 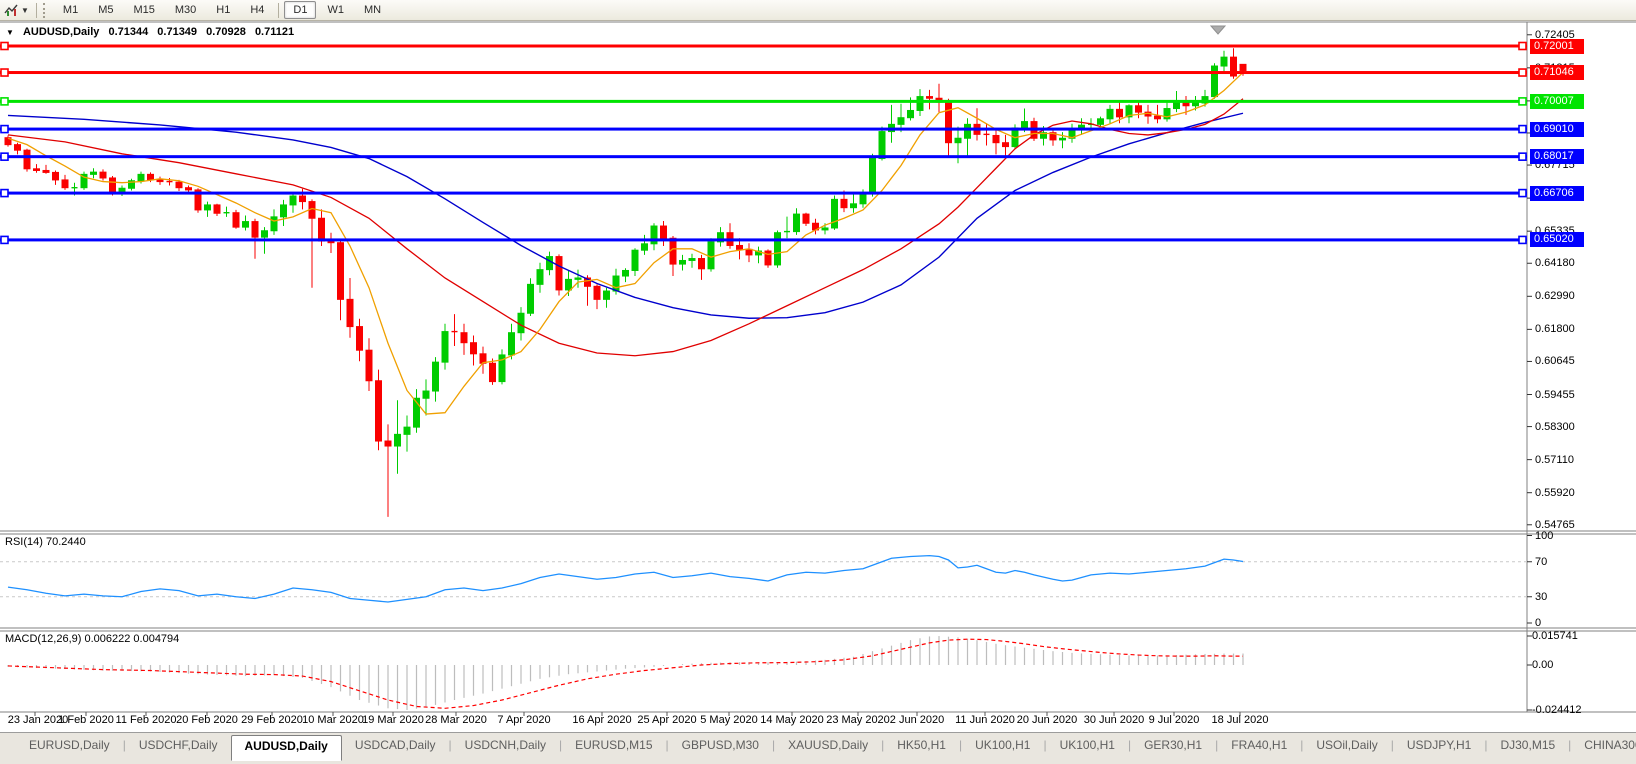 I want to click on macd-axis-label: 0.00, so click(x=1543, y=665).